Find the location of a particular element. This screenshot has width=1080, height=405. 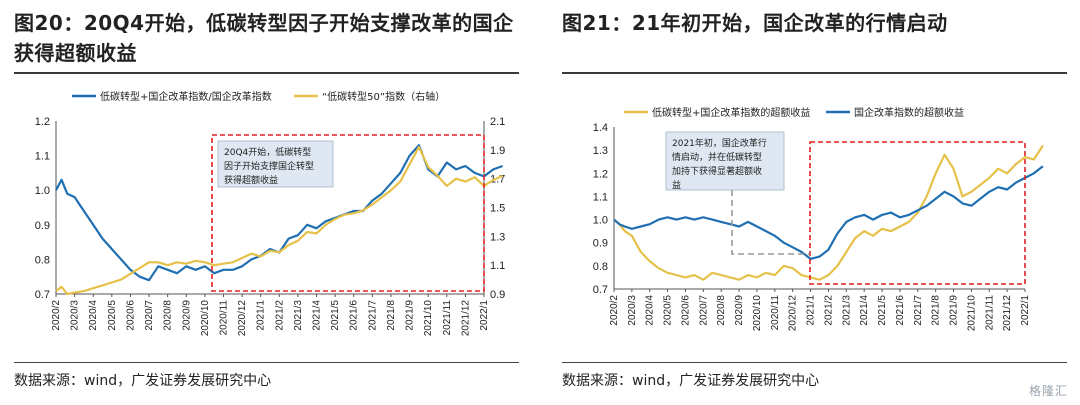

y2-tick-label: 1.9 is located at coordinates (497, 151).